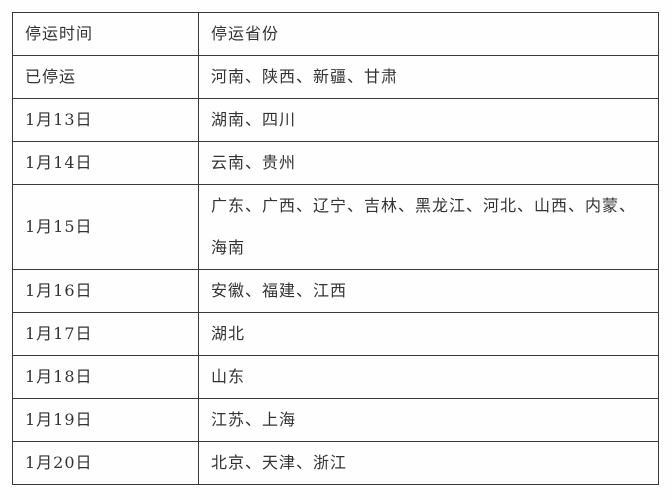 This screenshot has width=672, height=500. What do you see at coordinates (428, 420) in the screenshot?
I see `cell-stop-provinces: 江苏、上海` at bounding box center [428, 420].